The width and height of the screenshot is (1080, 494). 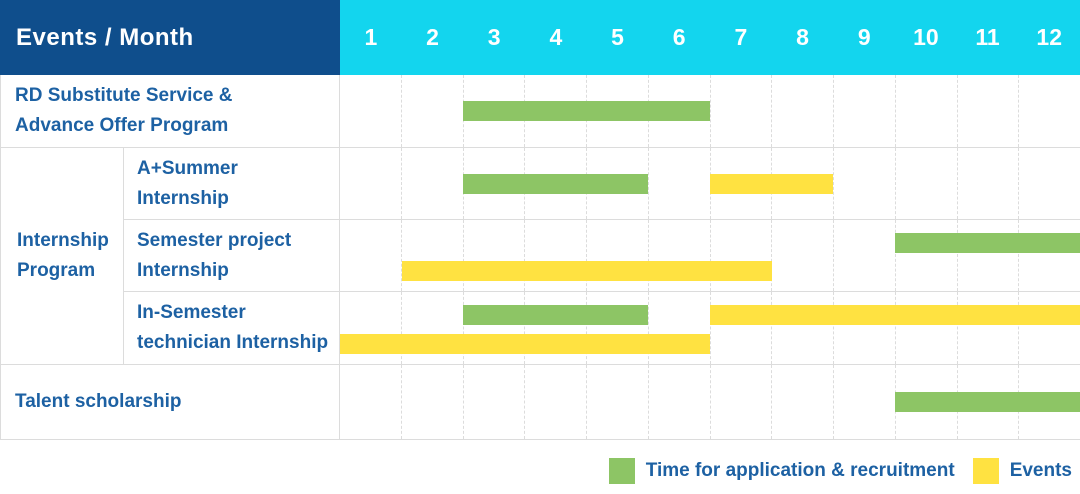 I want to click on month-header: 6, so click(x=679, y=37).